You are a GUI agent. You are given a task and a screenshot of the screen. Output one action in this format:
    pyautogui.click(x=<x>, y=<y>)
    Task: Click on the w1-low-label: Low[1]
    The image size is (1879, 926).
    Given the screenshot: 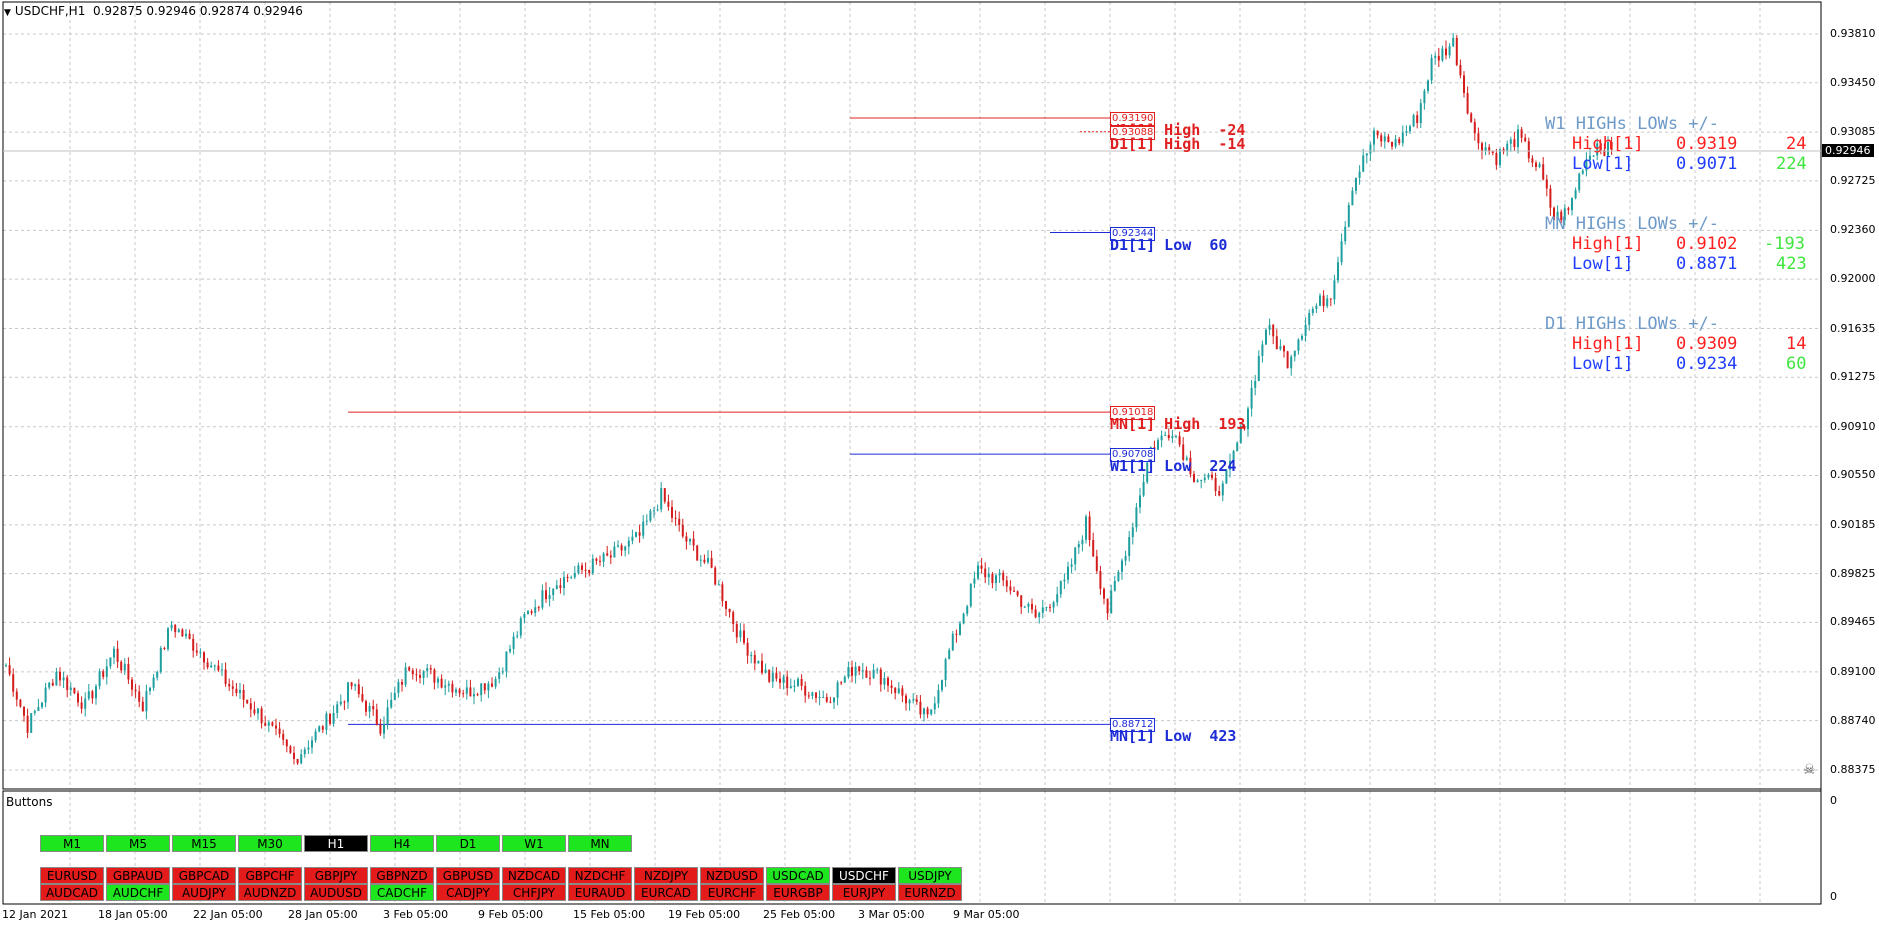 What is the action you would take?
    pyautogui.click(x=1603, y=164)
    